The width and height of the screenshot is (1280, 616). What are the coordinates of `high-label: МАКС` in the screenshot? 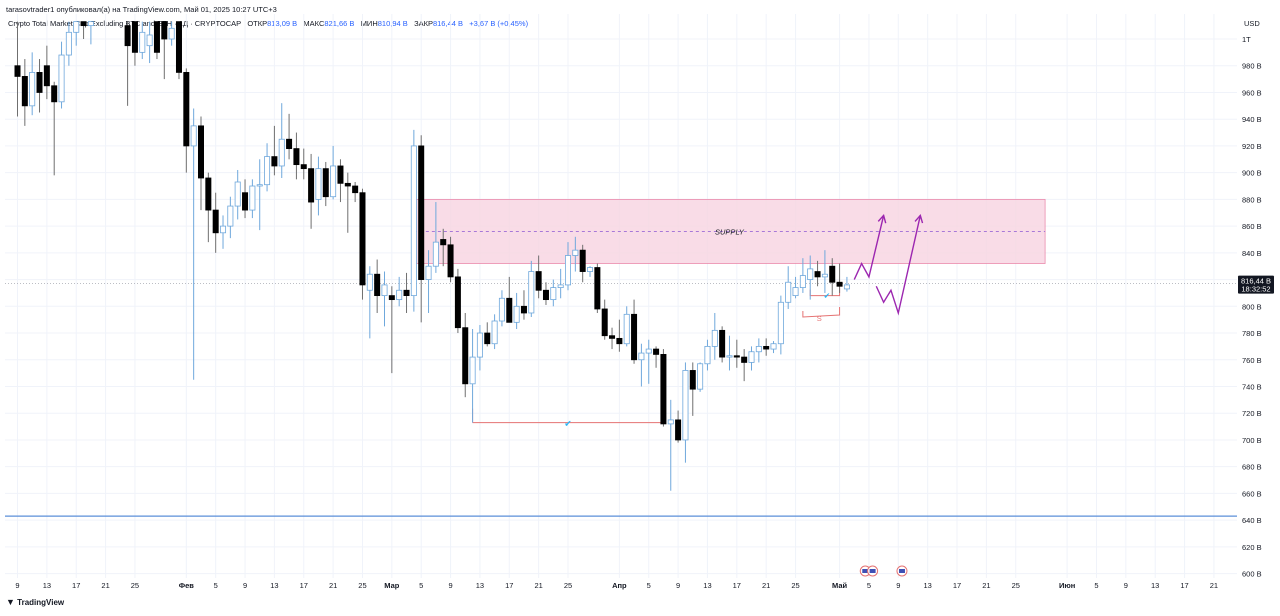 It's located at (314, 23).